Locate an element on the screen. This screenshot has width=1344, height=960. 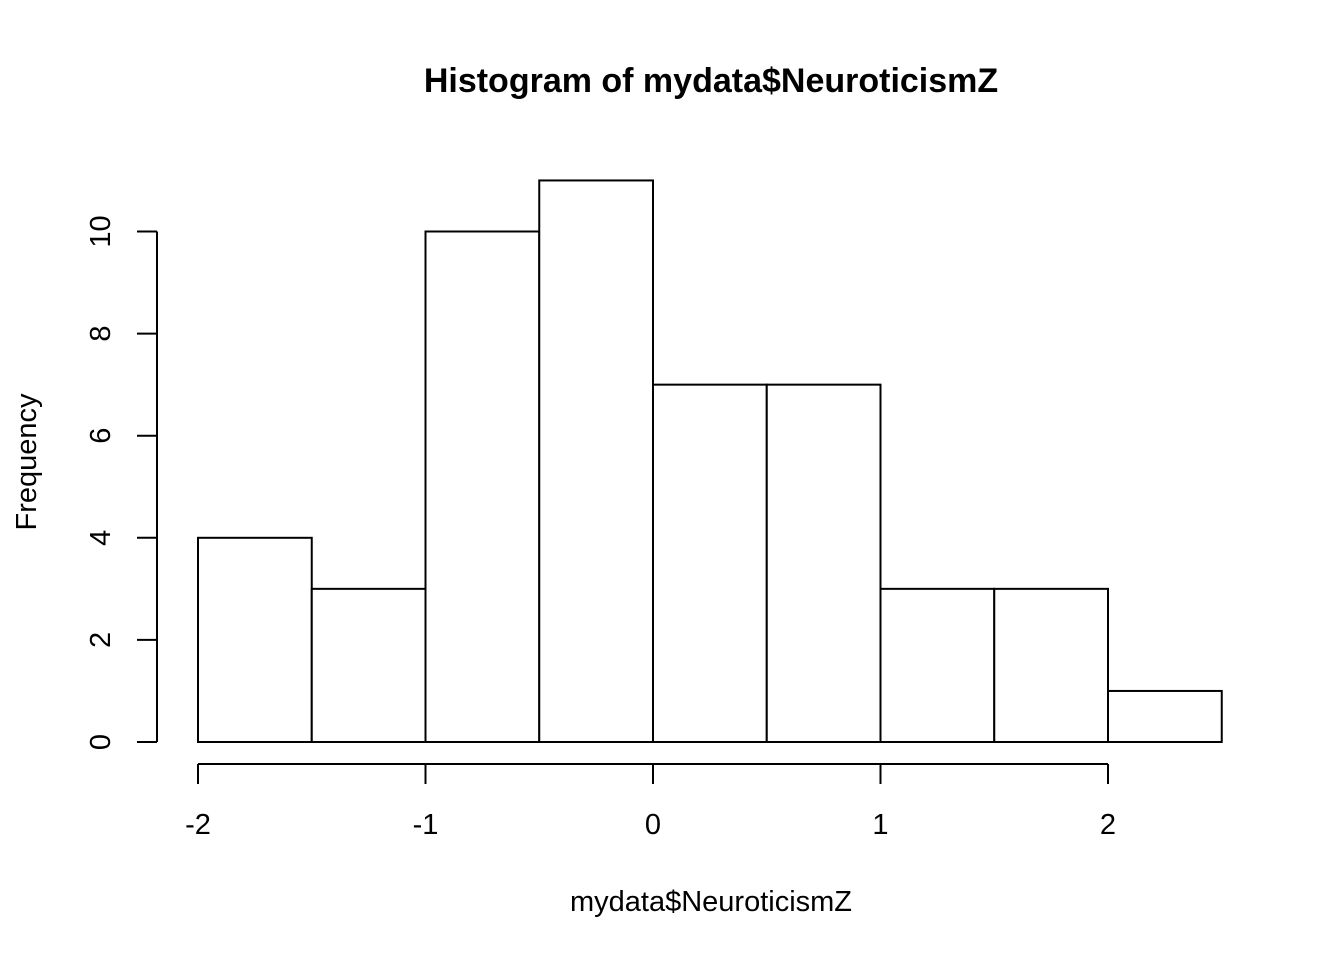
y-tick-label: 10 is located at coordinates (101, 231).